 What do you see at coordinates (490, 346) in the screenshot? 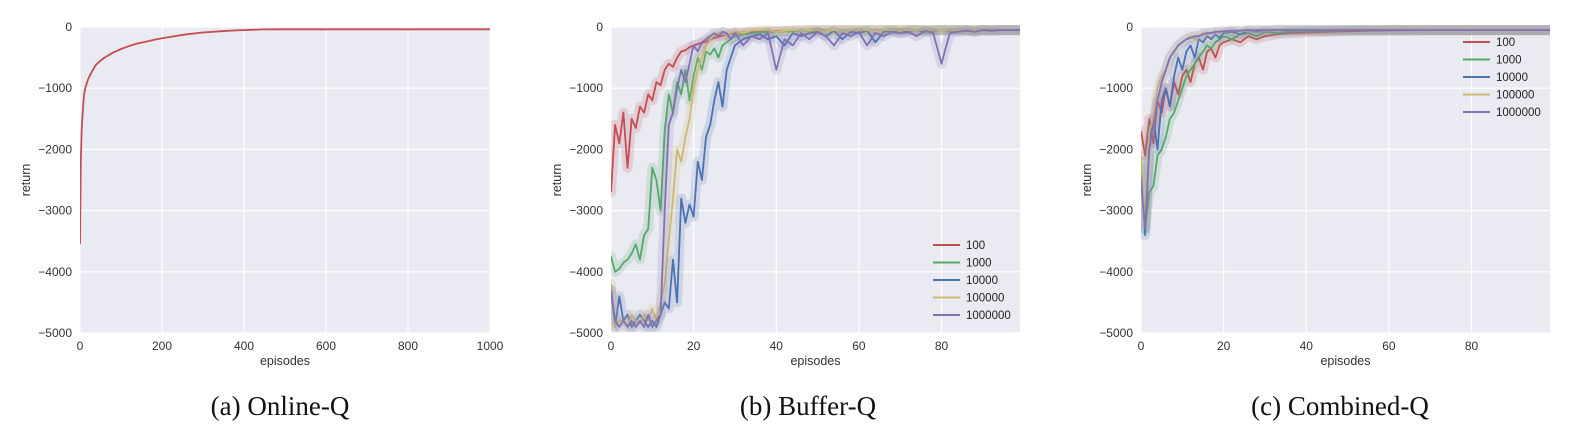
I see `x-tick-label: 1000` at bounding box center [490, 346].